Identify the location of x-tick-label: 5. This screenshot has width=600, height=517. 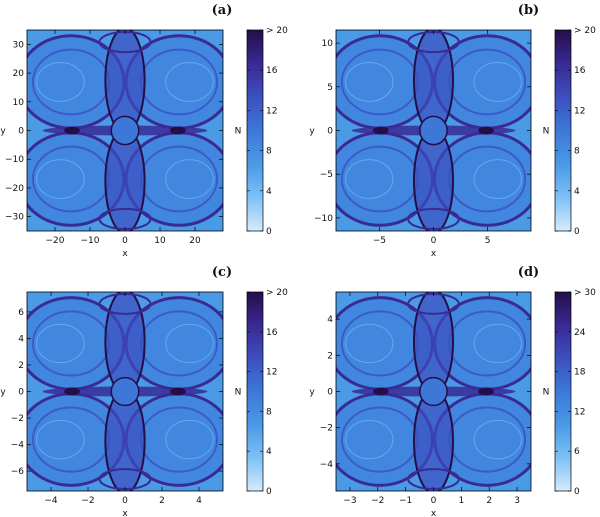
(488, 241).